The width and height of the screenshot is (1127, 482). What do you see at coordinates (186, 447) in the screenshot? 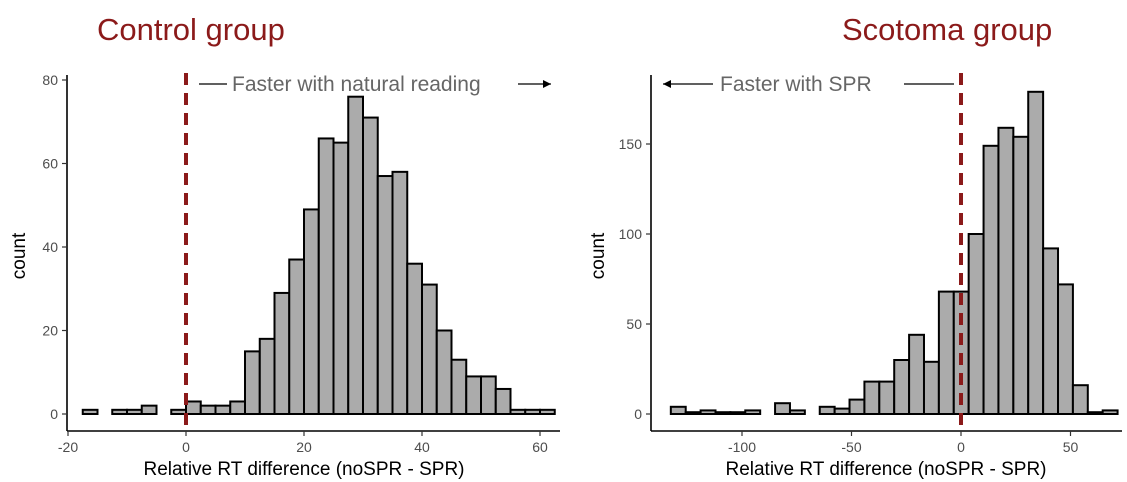
I see `control-x-tick-label-1: 0` at bounding box center [186, 447].